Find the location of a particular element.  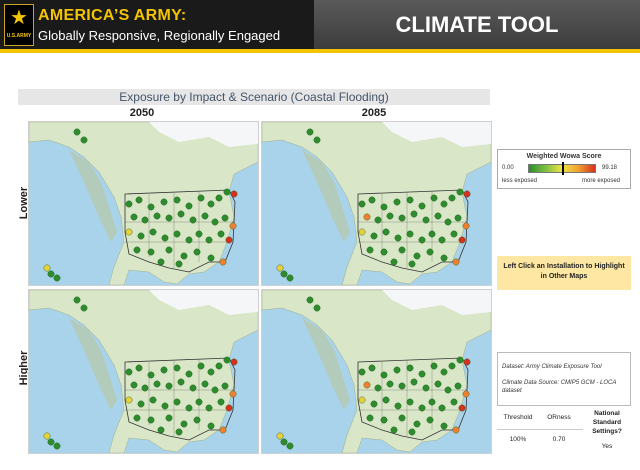

map-higher-2050 is located at coordinates (143, 371).